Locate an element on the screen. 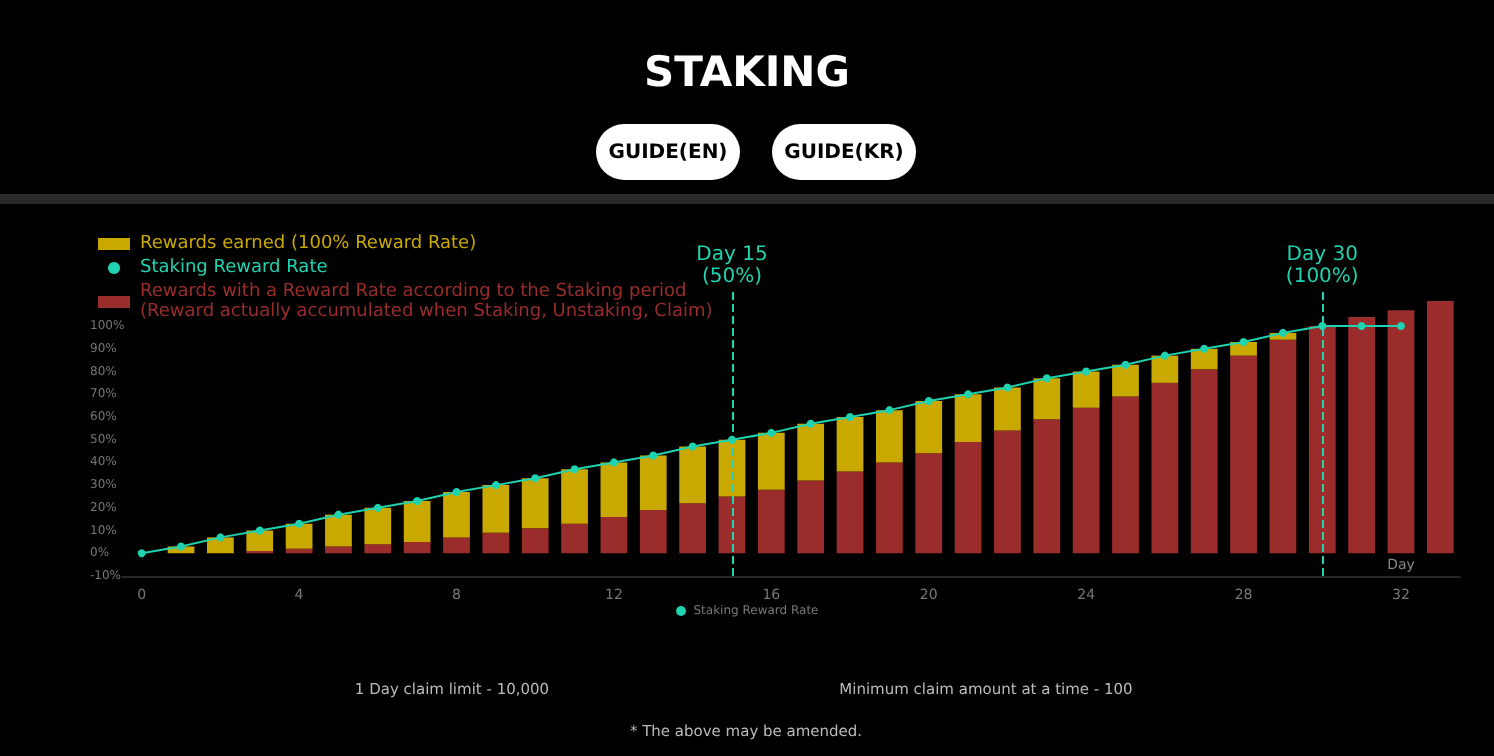  guide-button: GUIDE(EN) is located at coordinates (668, 152).